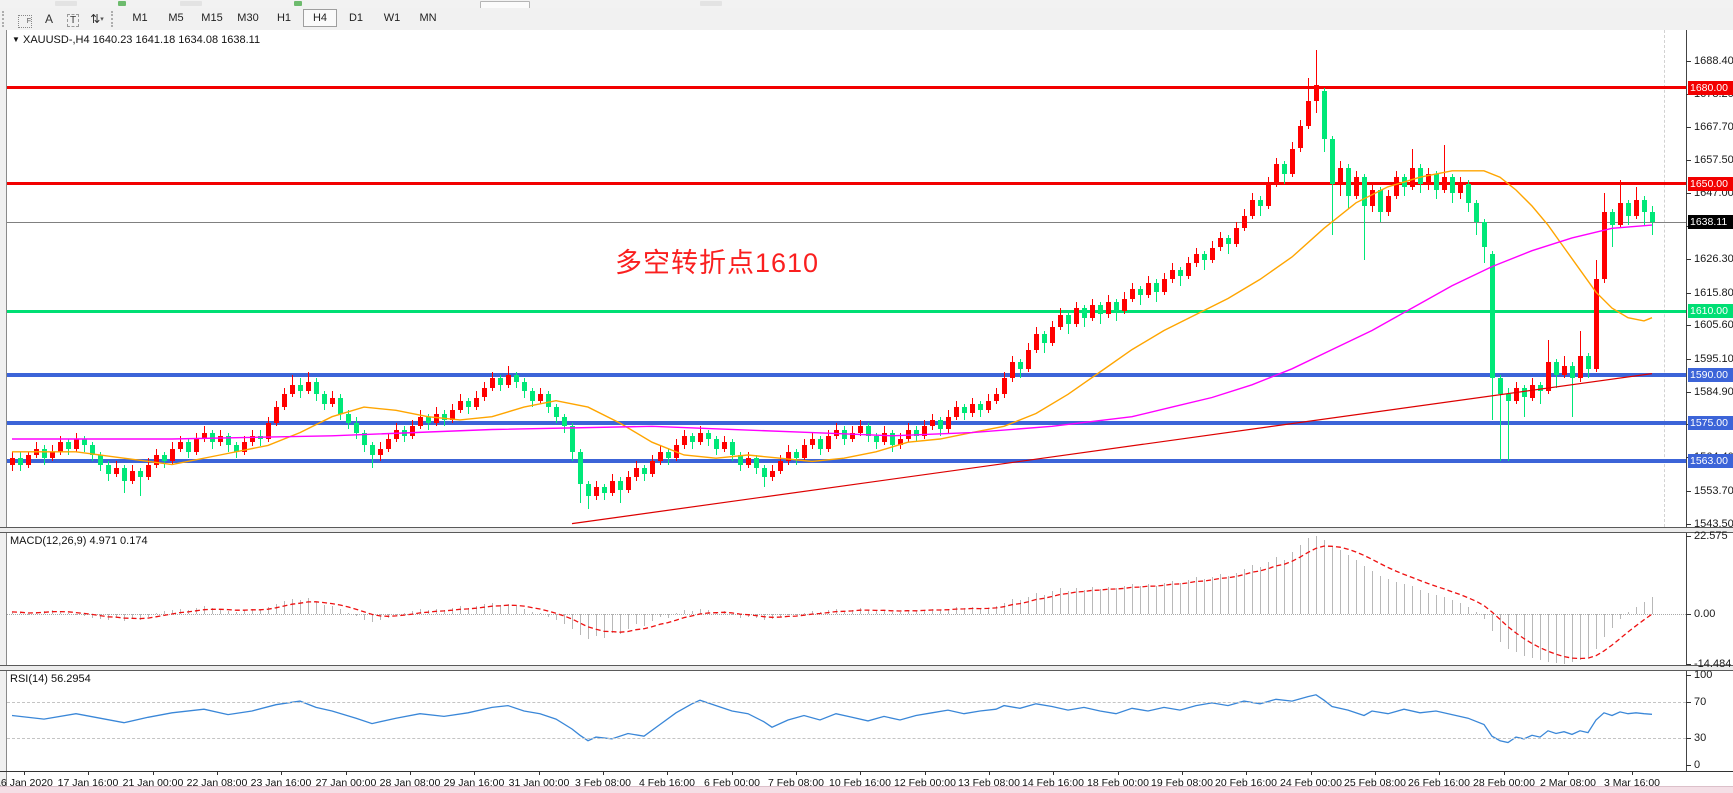 The height and width of the screenshot is (793, 1733). What do you see at coordinates (320, 18) in the screenshot?
I see `timeframe-button-h4: H4` at bounding box center [320, 18].